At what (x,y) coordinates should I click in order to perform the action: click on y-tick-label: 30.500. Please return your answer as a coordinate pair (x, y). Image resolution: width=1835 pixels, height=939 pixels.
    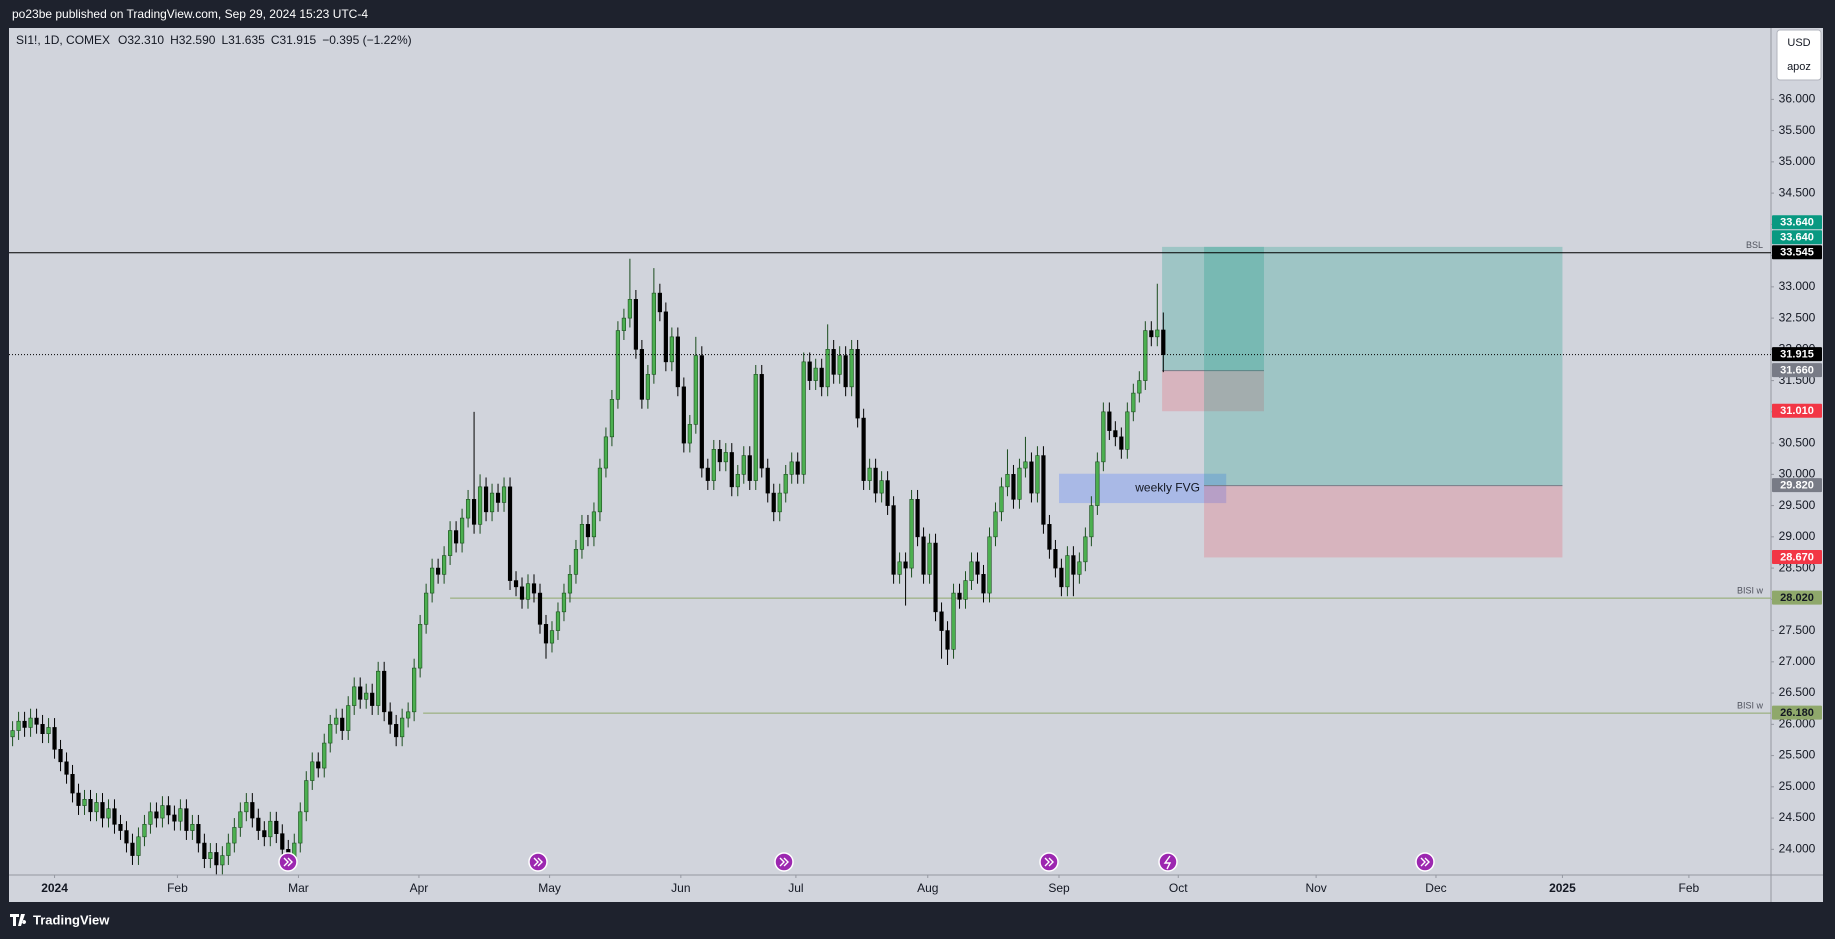
    Looking at the image, I should click on (1797, 442).